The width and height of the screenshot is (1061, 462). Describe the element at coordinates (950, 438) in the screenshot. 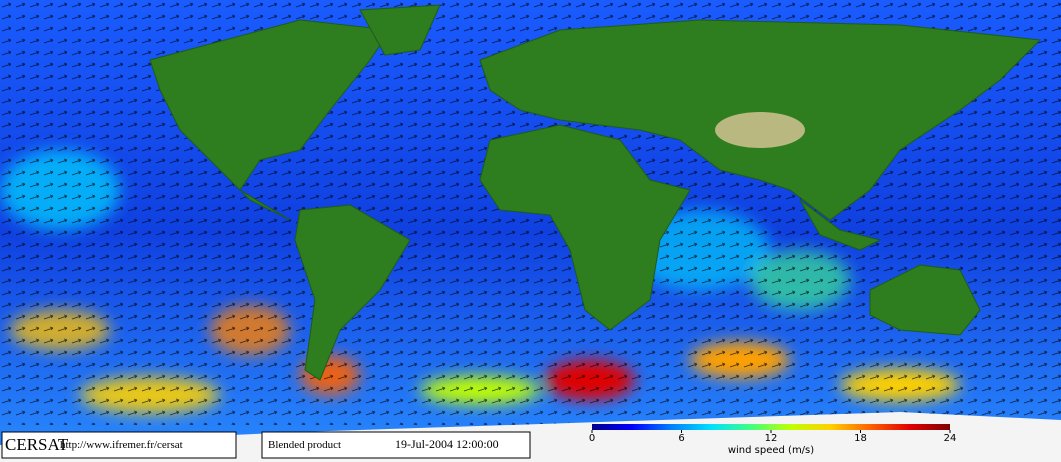

I see `colorbar-tick-label: 24` at that location.